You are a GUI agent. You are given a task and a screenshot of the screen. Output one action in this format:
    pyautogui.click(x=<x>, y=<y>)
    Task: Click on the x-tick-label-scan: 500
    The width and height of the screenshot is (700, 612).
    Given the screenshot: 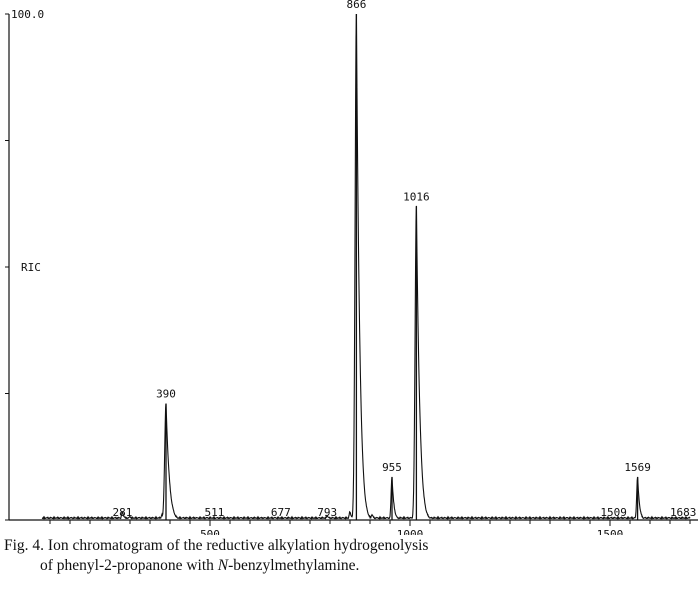 What is the action you would take?
    pyautogui.click(x=210, y=531)
    